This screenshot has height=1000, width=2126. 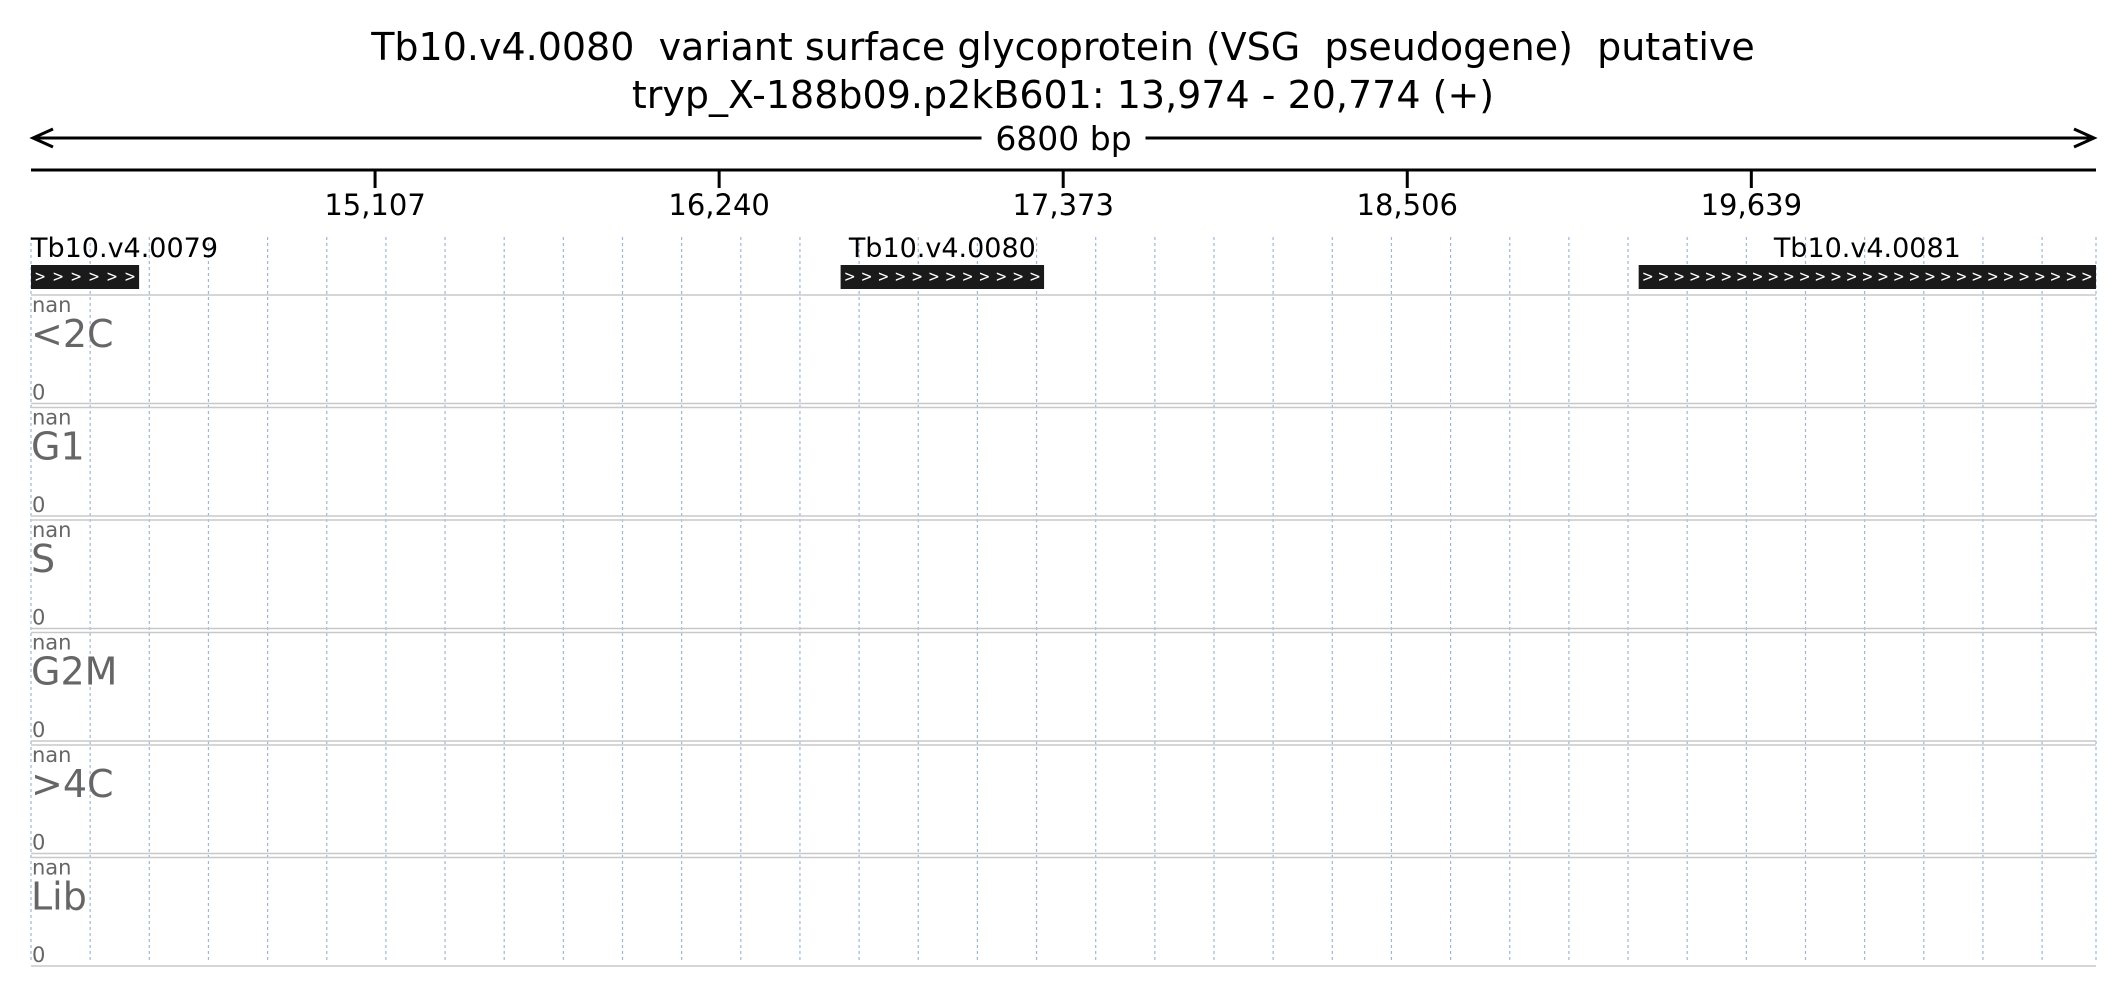 I want to click on track-name: S, so click(x=43, y=559).